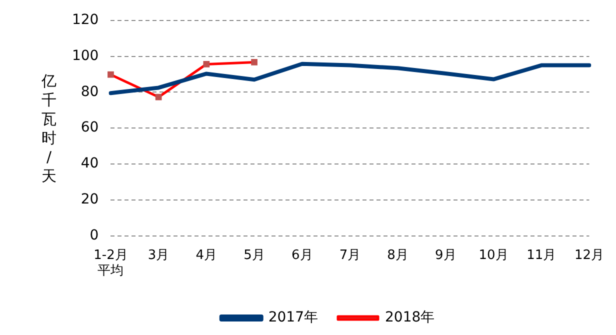 This screenshot has width=616, height=335. I want to click on x-tick-label: 12月, so click(589, 255).